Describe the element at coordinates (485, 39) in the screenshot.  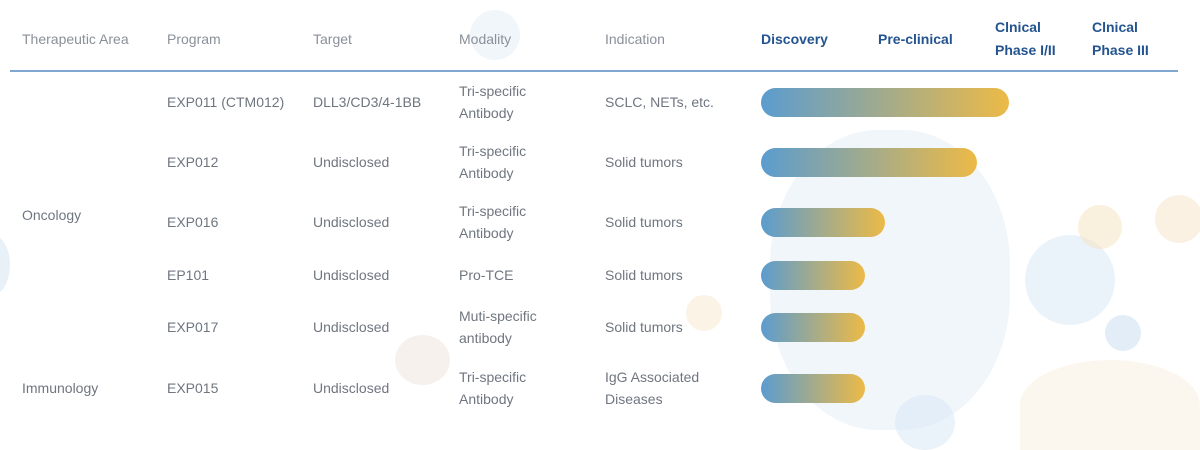
I see `header-modality: Modality` at that location.